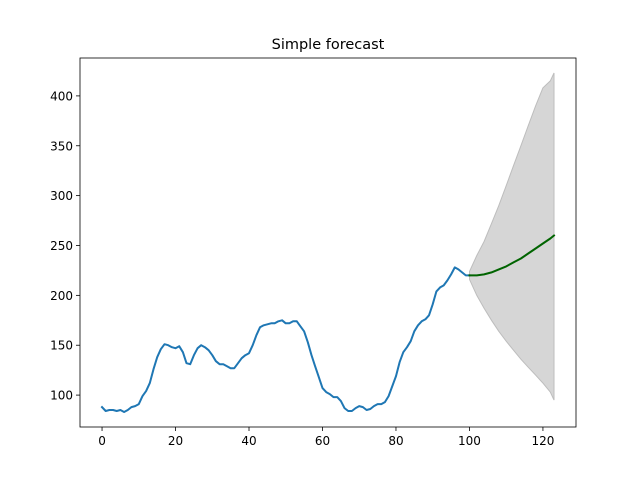 This screenshot has height=480, width=640. Describe the element at coordinates (512, 255) in the screenshot. I see `forecast-series-line` at that location.